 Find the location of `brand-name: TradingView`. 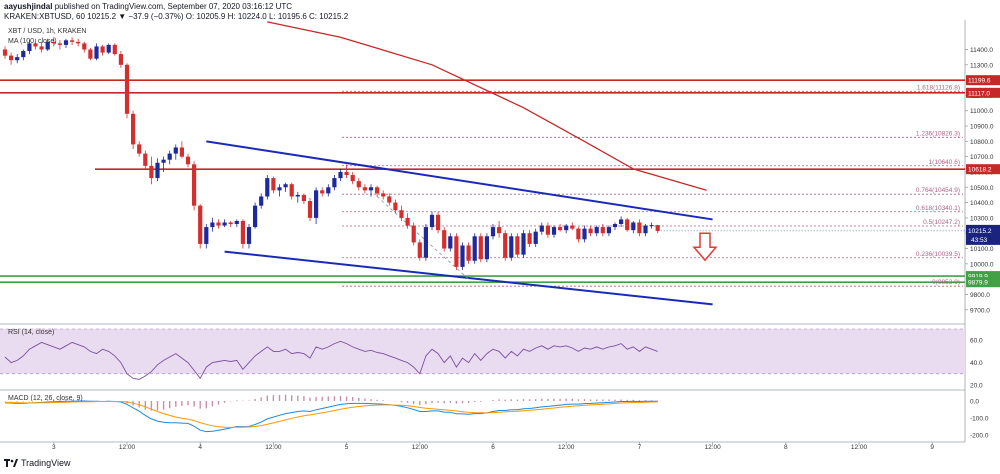

brand-name: TradingView is located at coordinates (46, 463).